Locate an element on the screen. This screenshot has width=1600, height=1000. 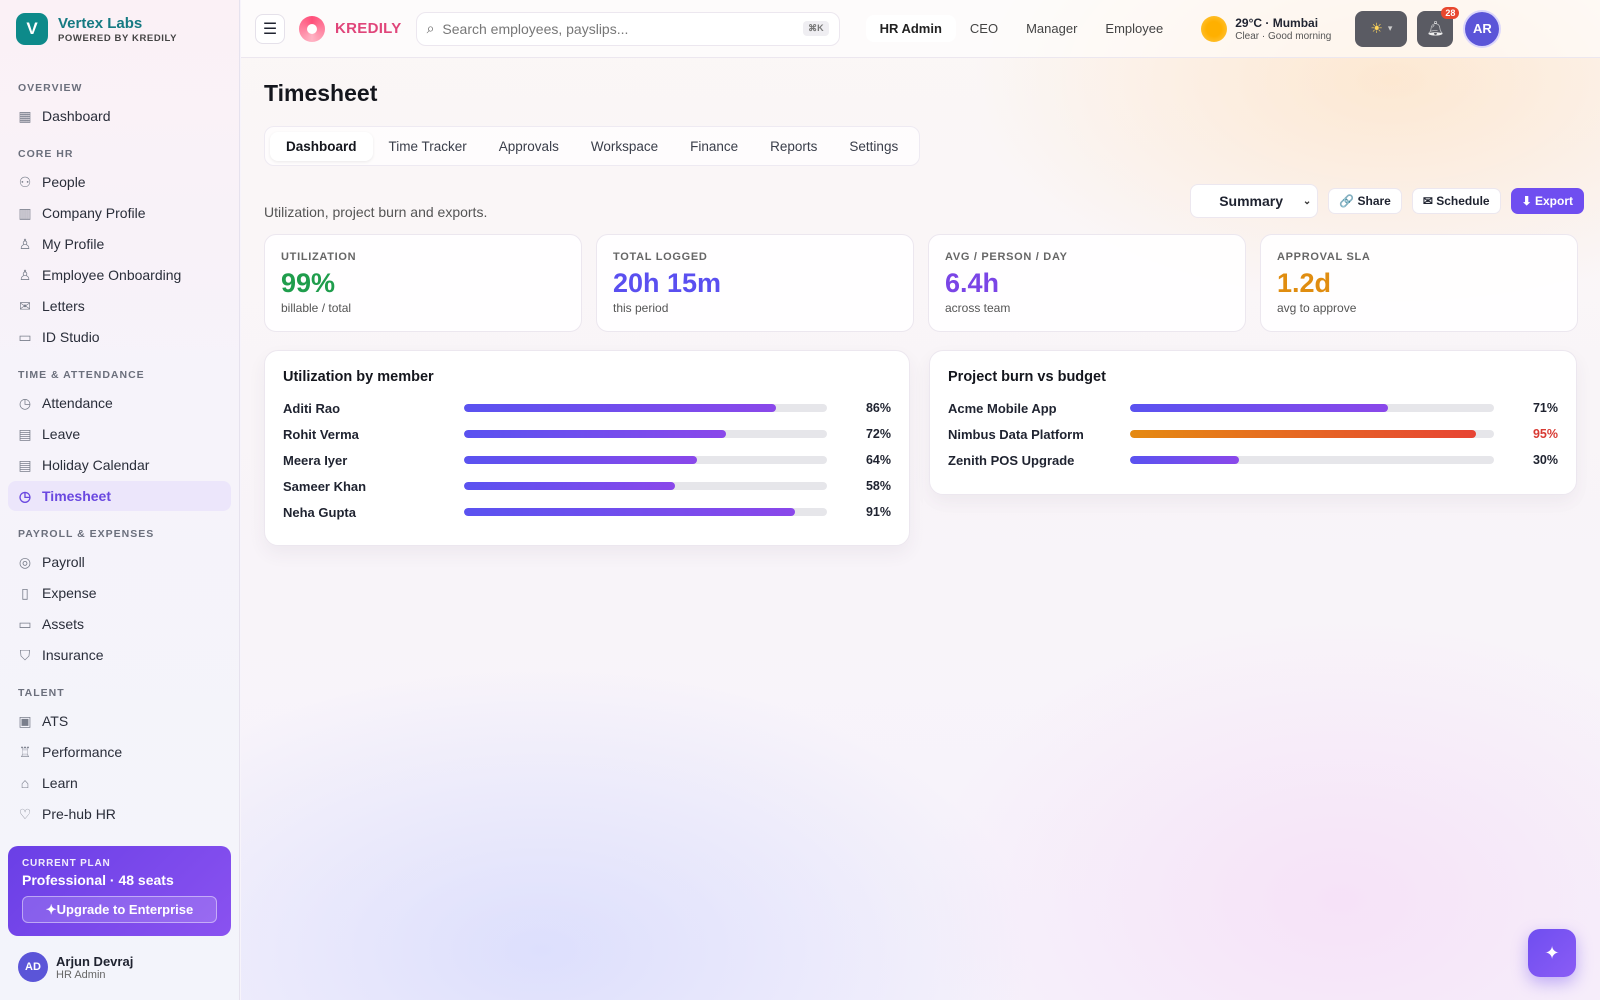
sidebar-item-label: Leave is located at coordinates (61, 434).